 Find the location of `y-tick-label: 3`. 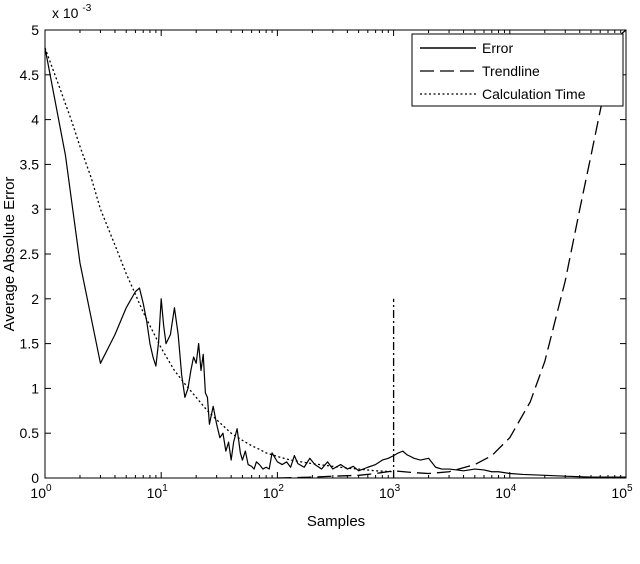

y-tick-label: 3 is located at coordinates (35, 209).